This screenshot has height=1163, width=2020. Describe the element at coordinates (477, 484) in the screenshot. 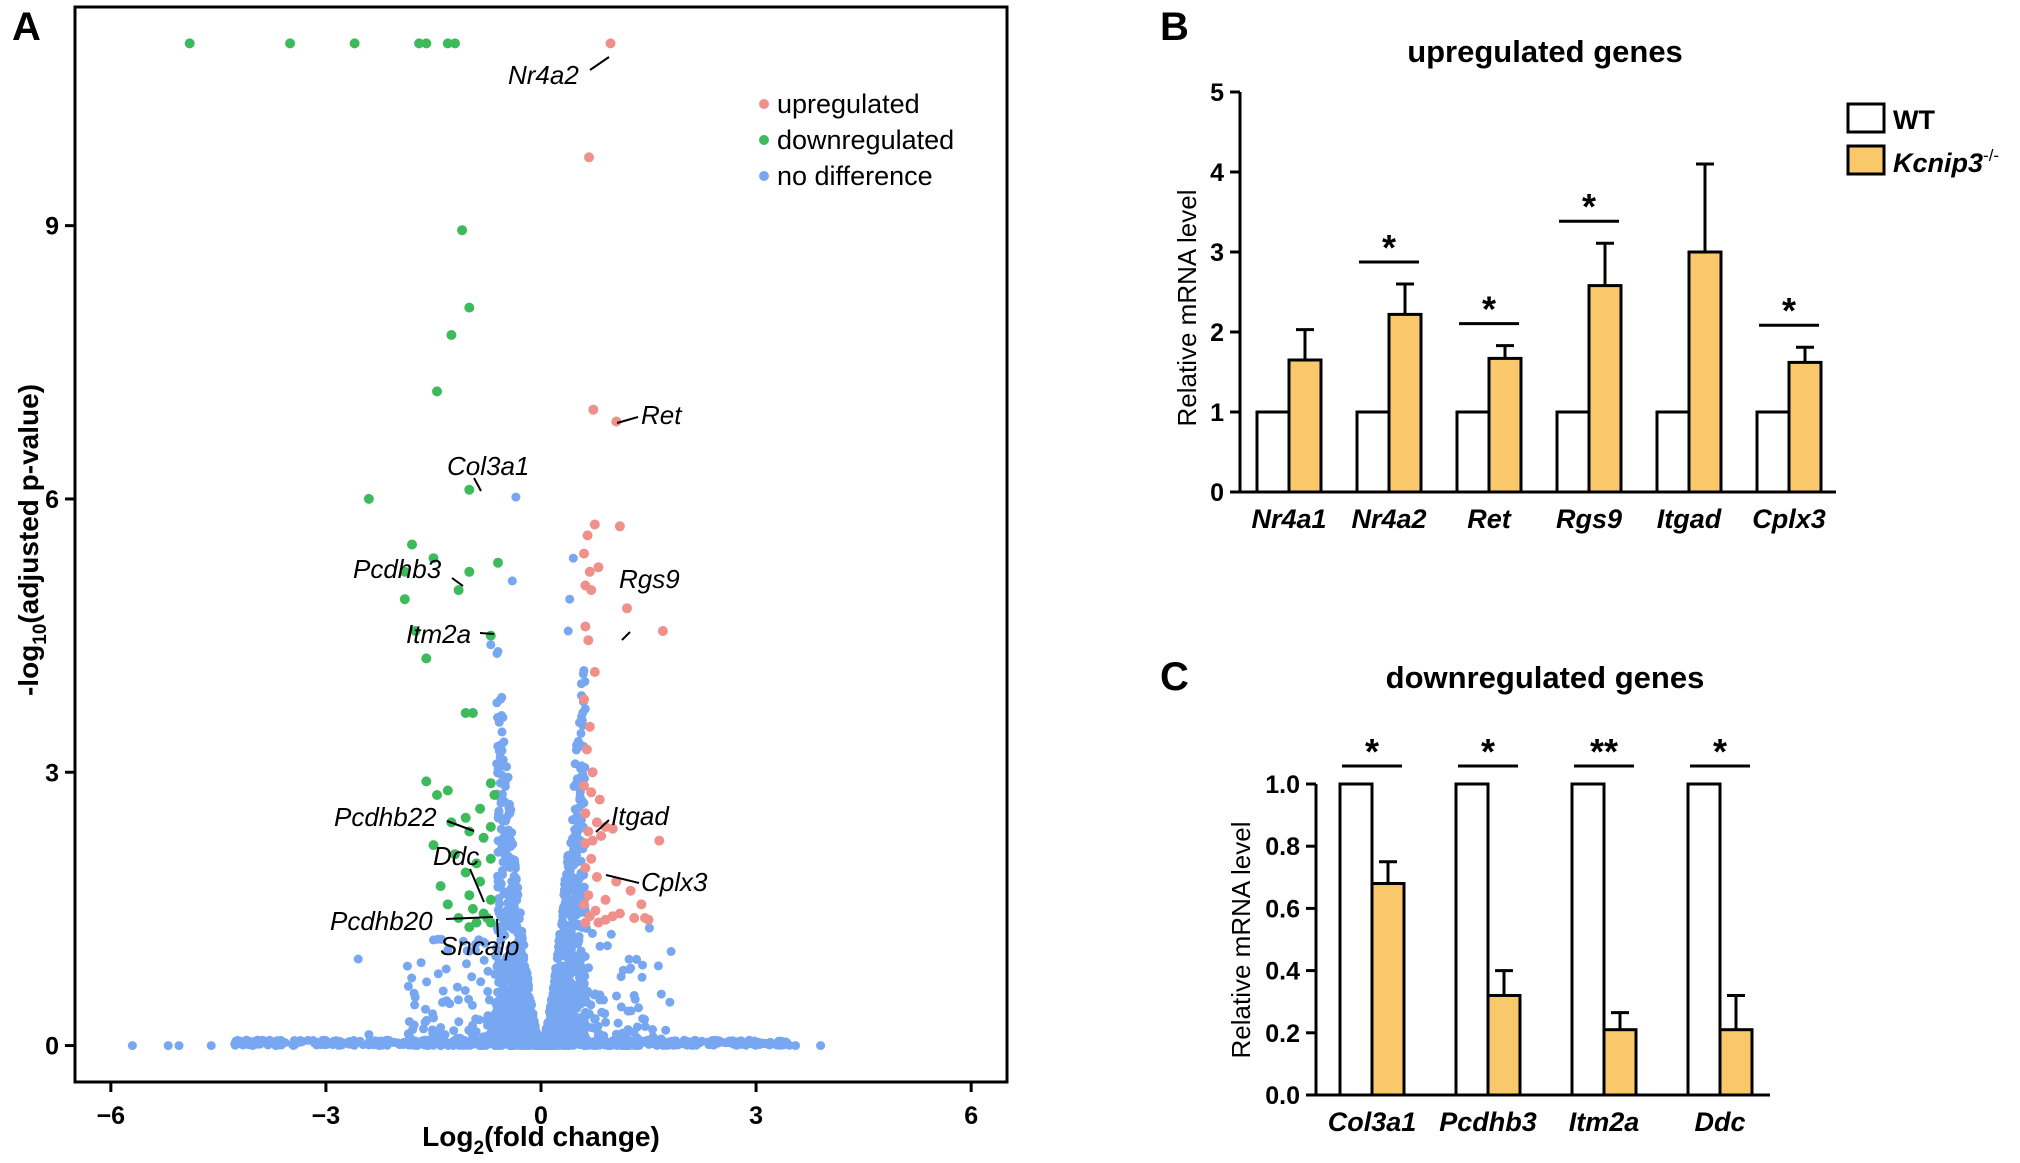

I see `leader-line-col3a1` at that location.